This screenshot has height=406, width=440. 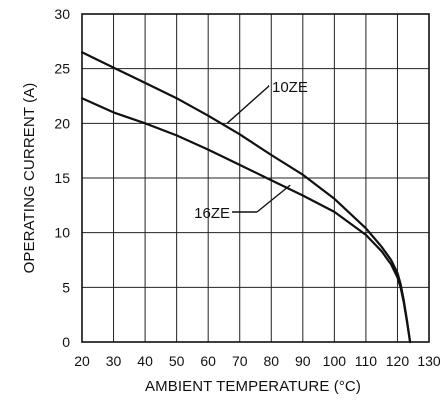 What do you see at coordinates (114, 361) in the screenshot?
I see `x-tick-label-30: 30` at bounding box center [114, 361].